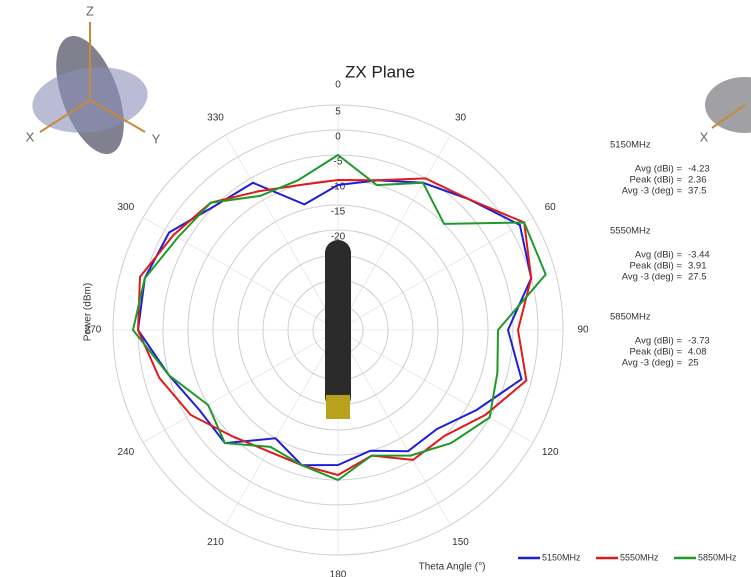 This screenshot has height=577, width=751. What do you see at coordinates (125, 452) in the screenshot?
I see `theta-tick-label: 240` at bounding box center [125, 452].